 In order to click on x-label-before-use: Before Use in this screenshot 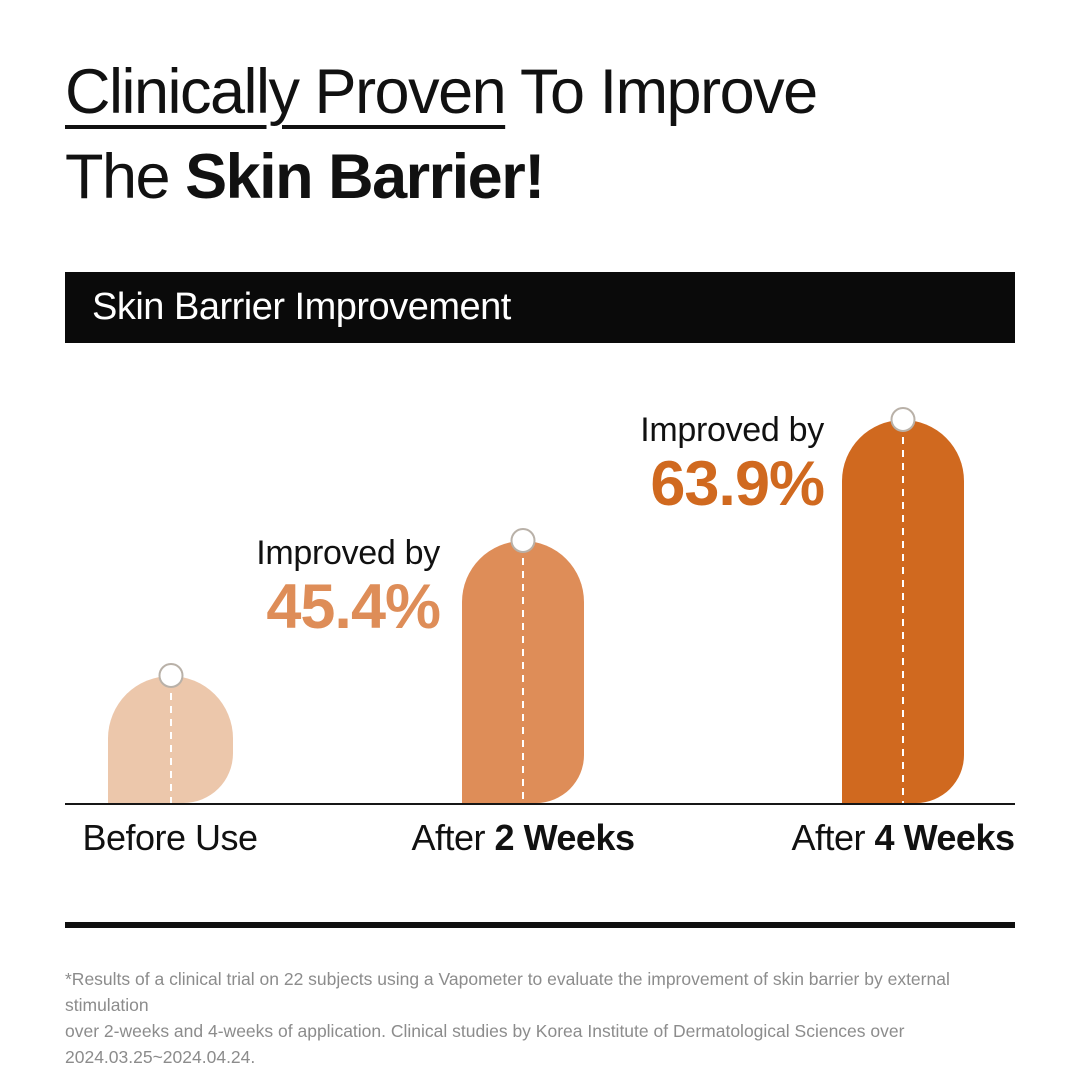, I will do `click(170, 838)`.